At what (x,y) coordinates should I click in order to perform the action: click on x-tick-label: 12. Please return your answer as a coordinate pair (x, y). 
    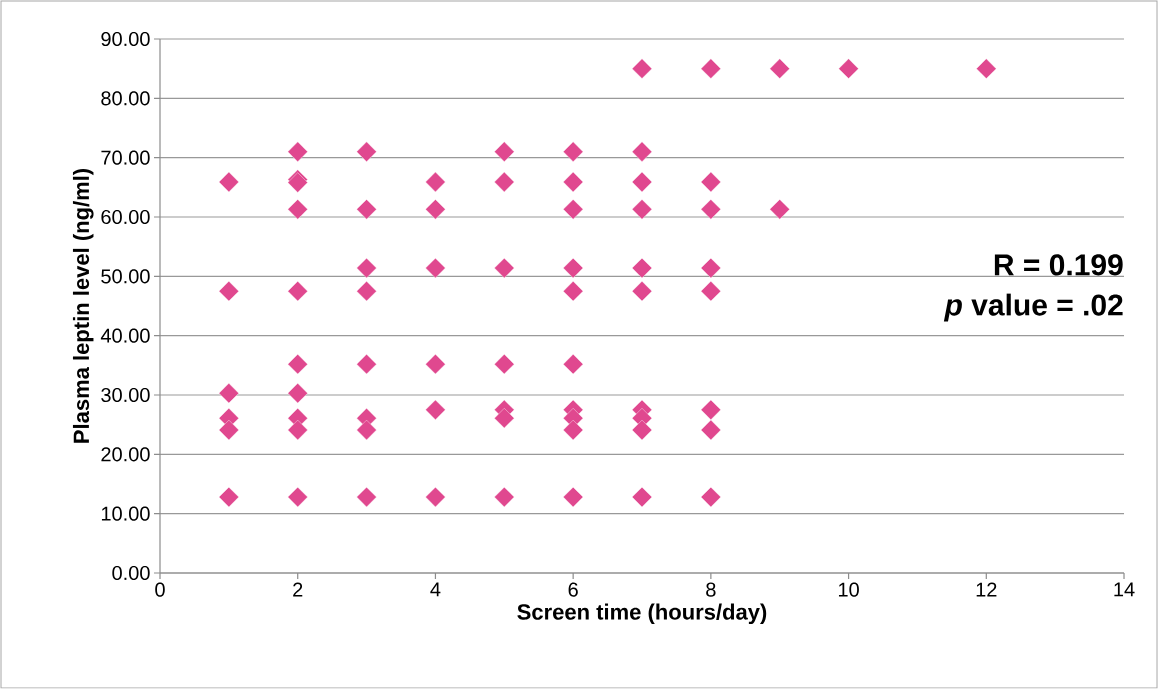
    Looking at the image, I should click on (986, 589).